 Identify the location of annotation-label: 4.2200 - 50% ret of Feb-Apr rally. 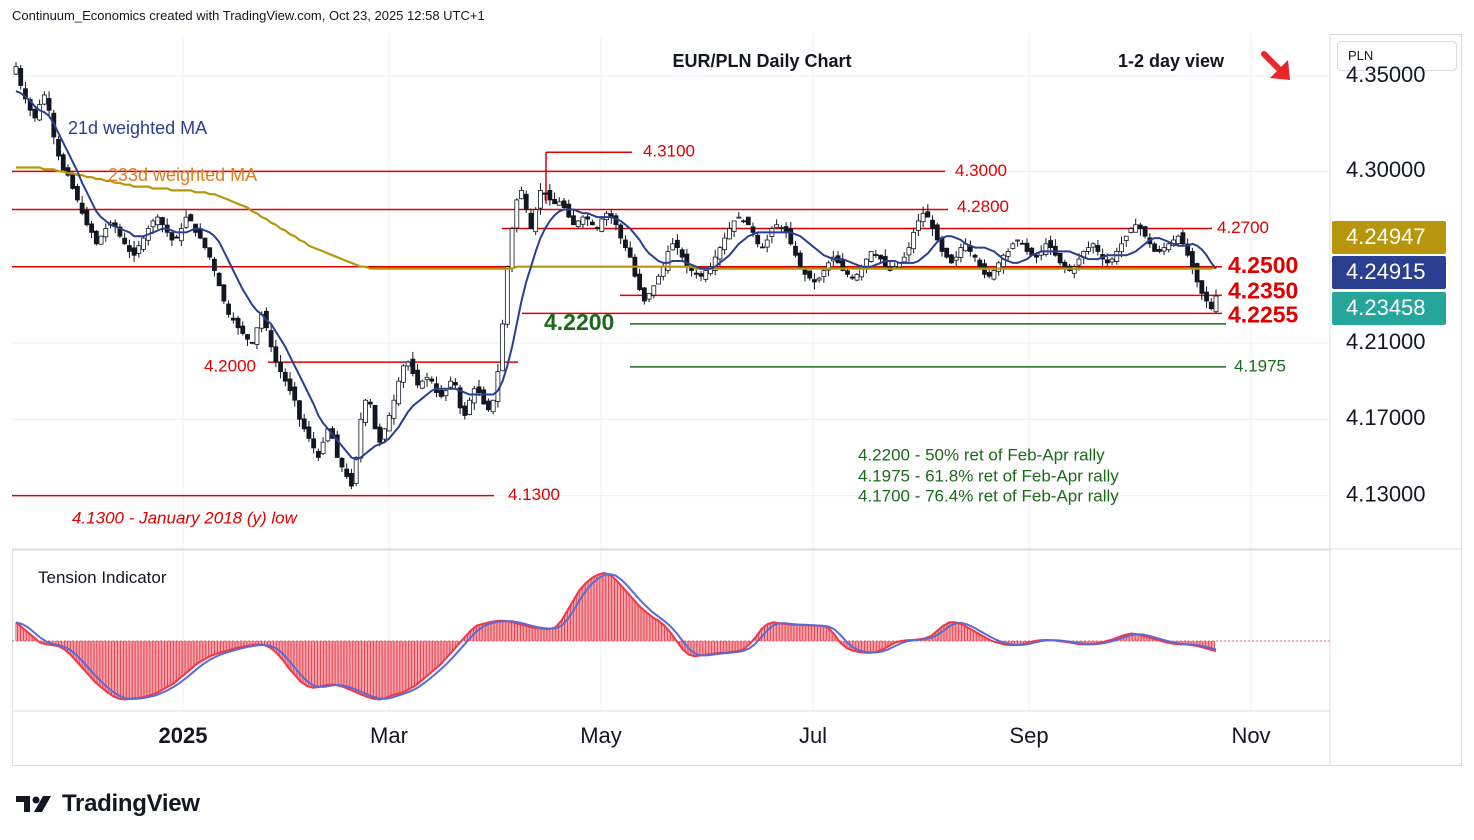
(981, 454).